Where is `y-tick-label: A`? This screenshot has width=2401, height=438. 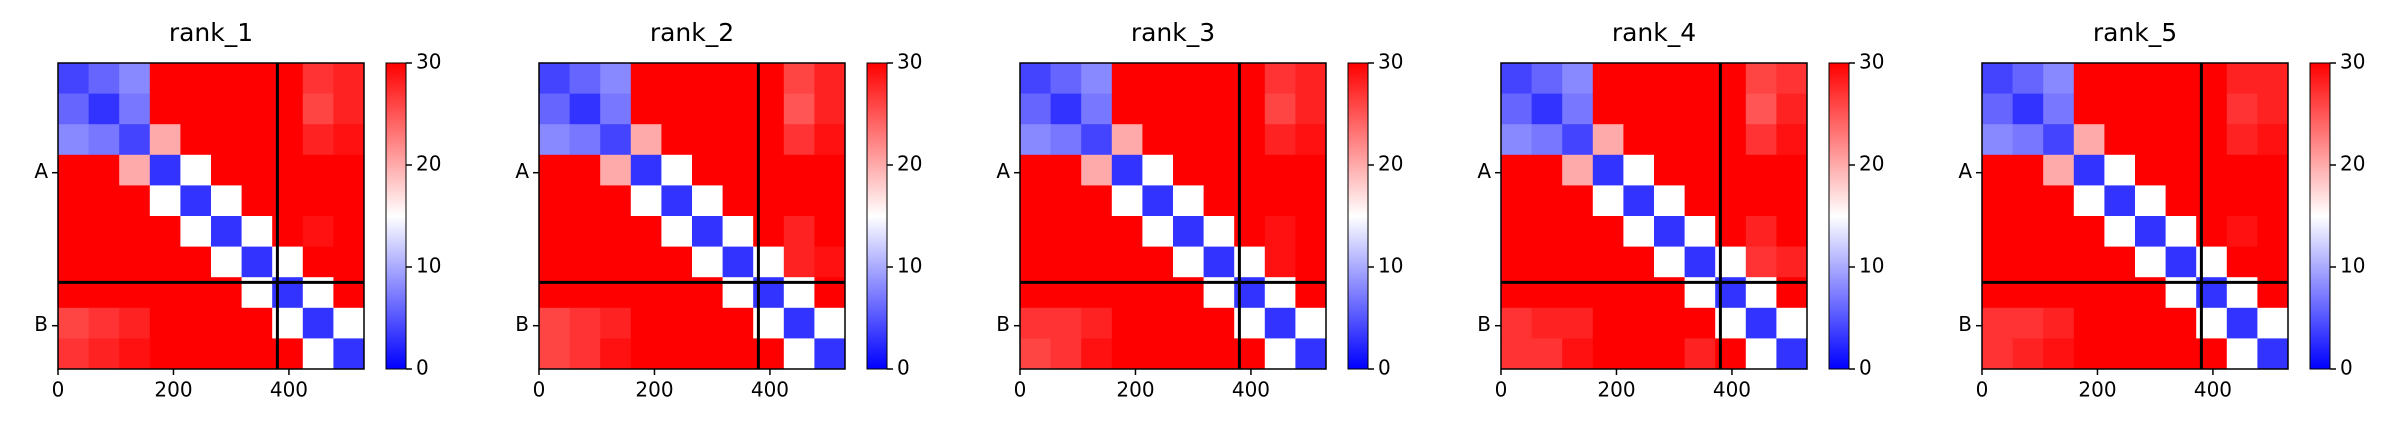 y-tick-label: A is located at coordinates (1484, 171).